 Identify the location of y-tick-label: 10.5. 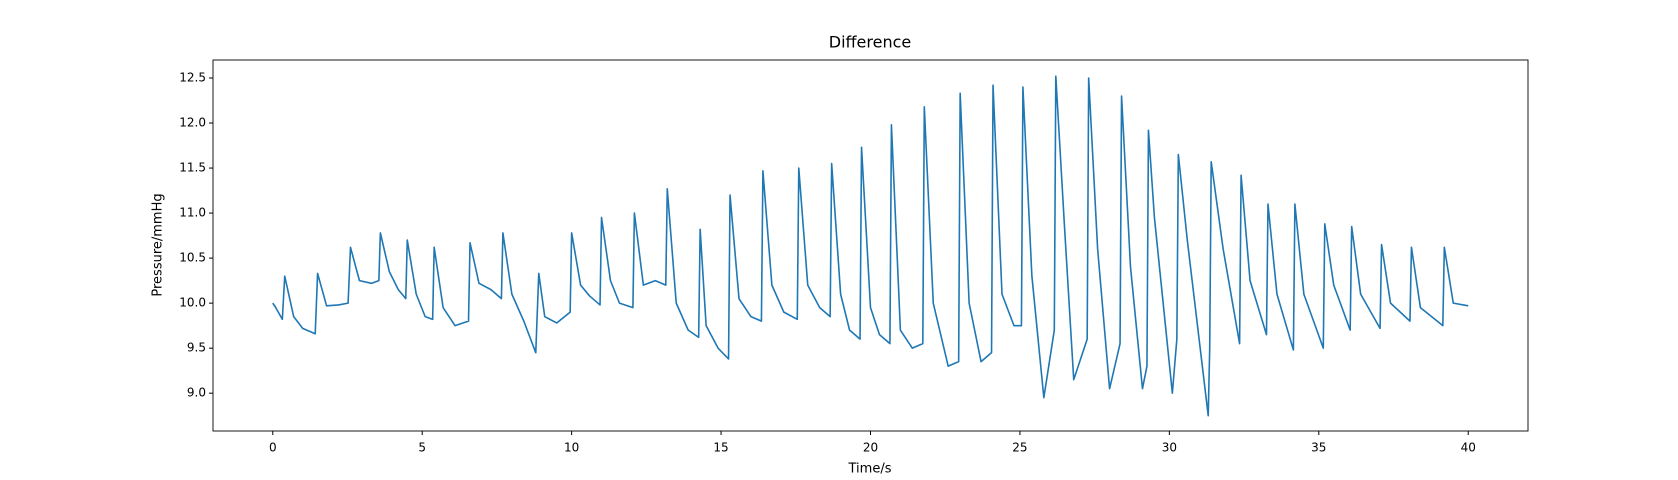
(192, 258).